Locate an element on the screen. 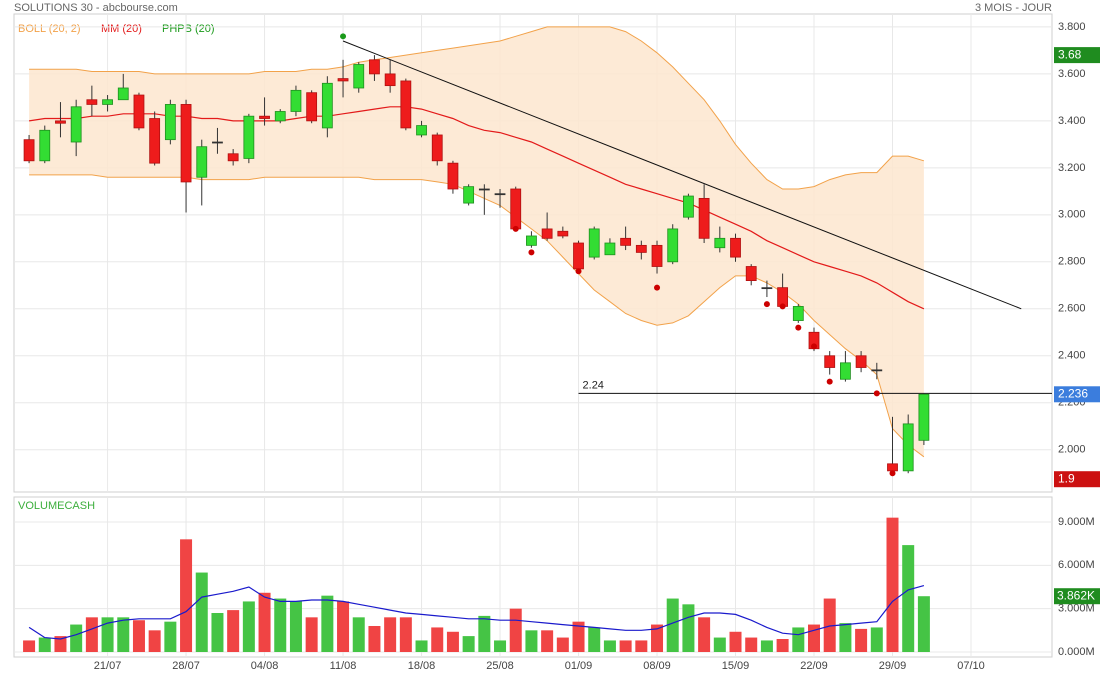 This screenshot has height=677, width=1102. x-tick-label: 18/08 is located at coordinates (422, 666).